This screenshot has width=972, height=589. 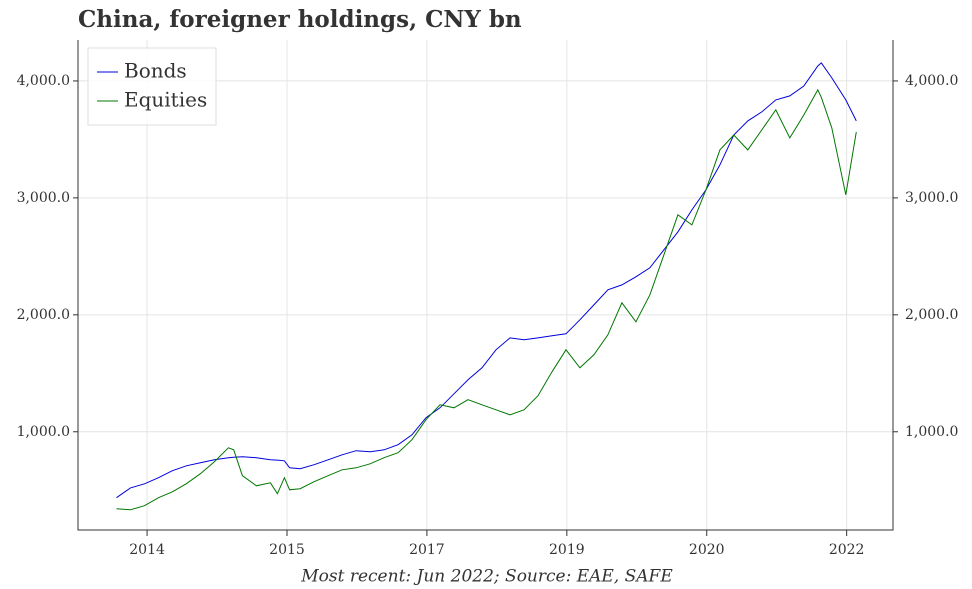 What do you see at coordinates (43, 81) in the screenshot?
I see `y-tick-label: 4,000.0` at bounding box center [43, 81].